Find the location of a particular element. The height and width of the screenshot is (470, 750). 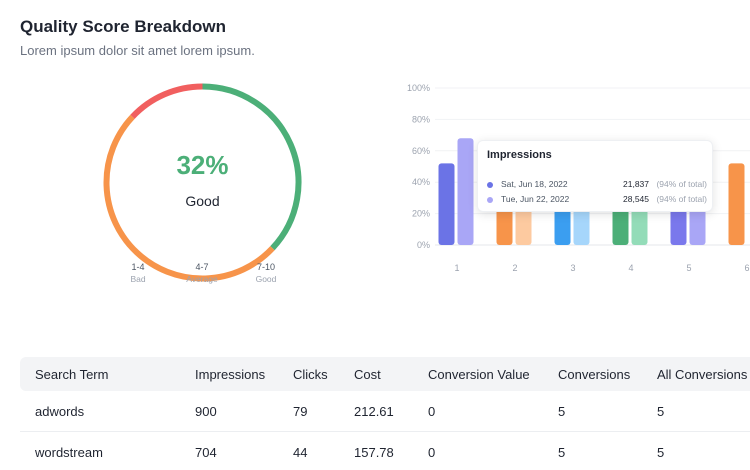

scale-range: 1-4 is located at coordinates (138, 267).